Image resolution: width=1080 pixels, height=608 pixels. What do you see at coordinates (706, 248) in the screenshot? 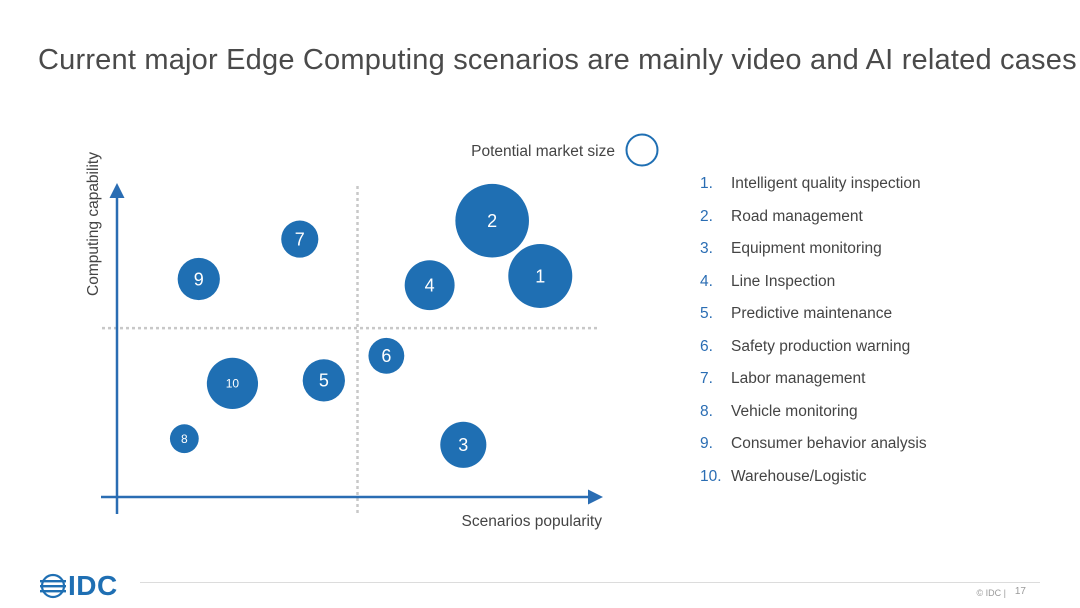
I see `legend-number: 3.` at bounding box center [706, 248].